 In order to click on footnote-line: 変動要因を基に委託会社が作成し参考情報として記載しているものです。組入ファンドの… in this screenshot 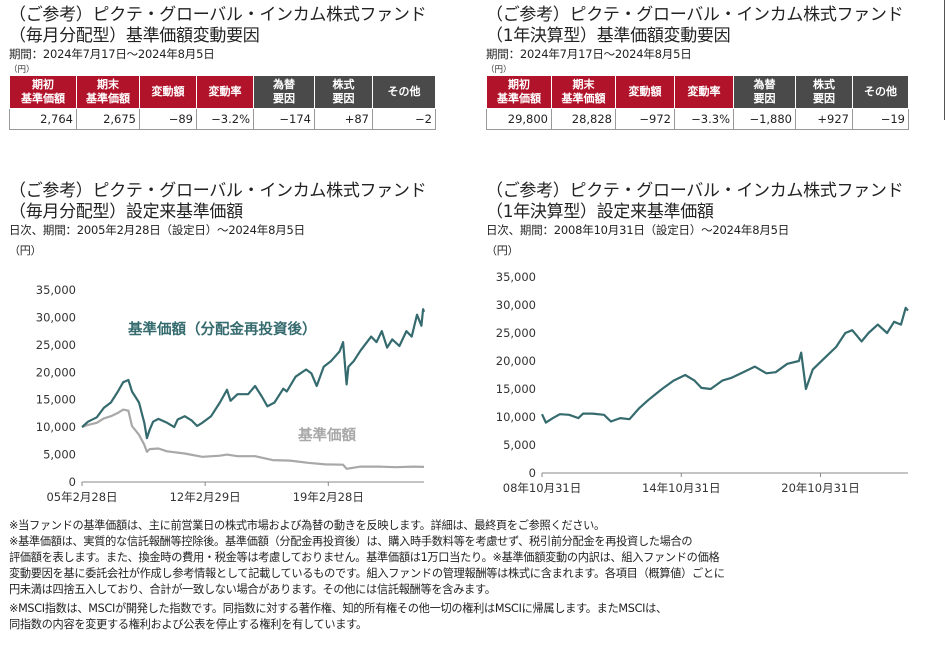, I will do `click(367, 573)`.